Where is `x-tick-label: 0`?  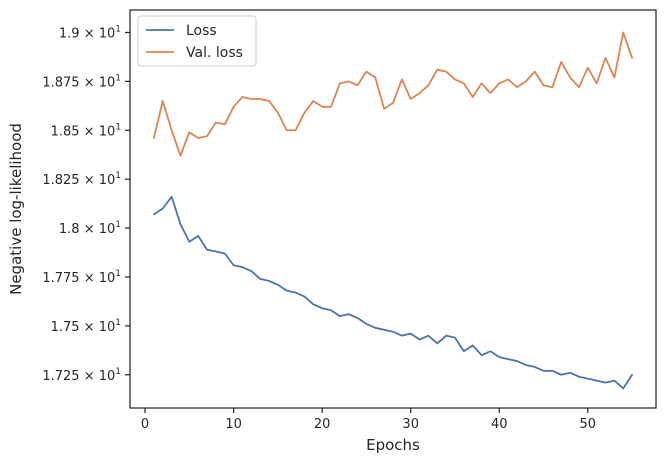
x-tick-label: 0 is located at coordinates (145, 424).